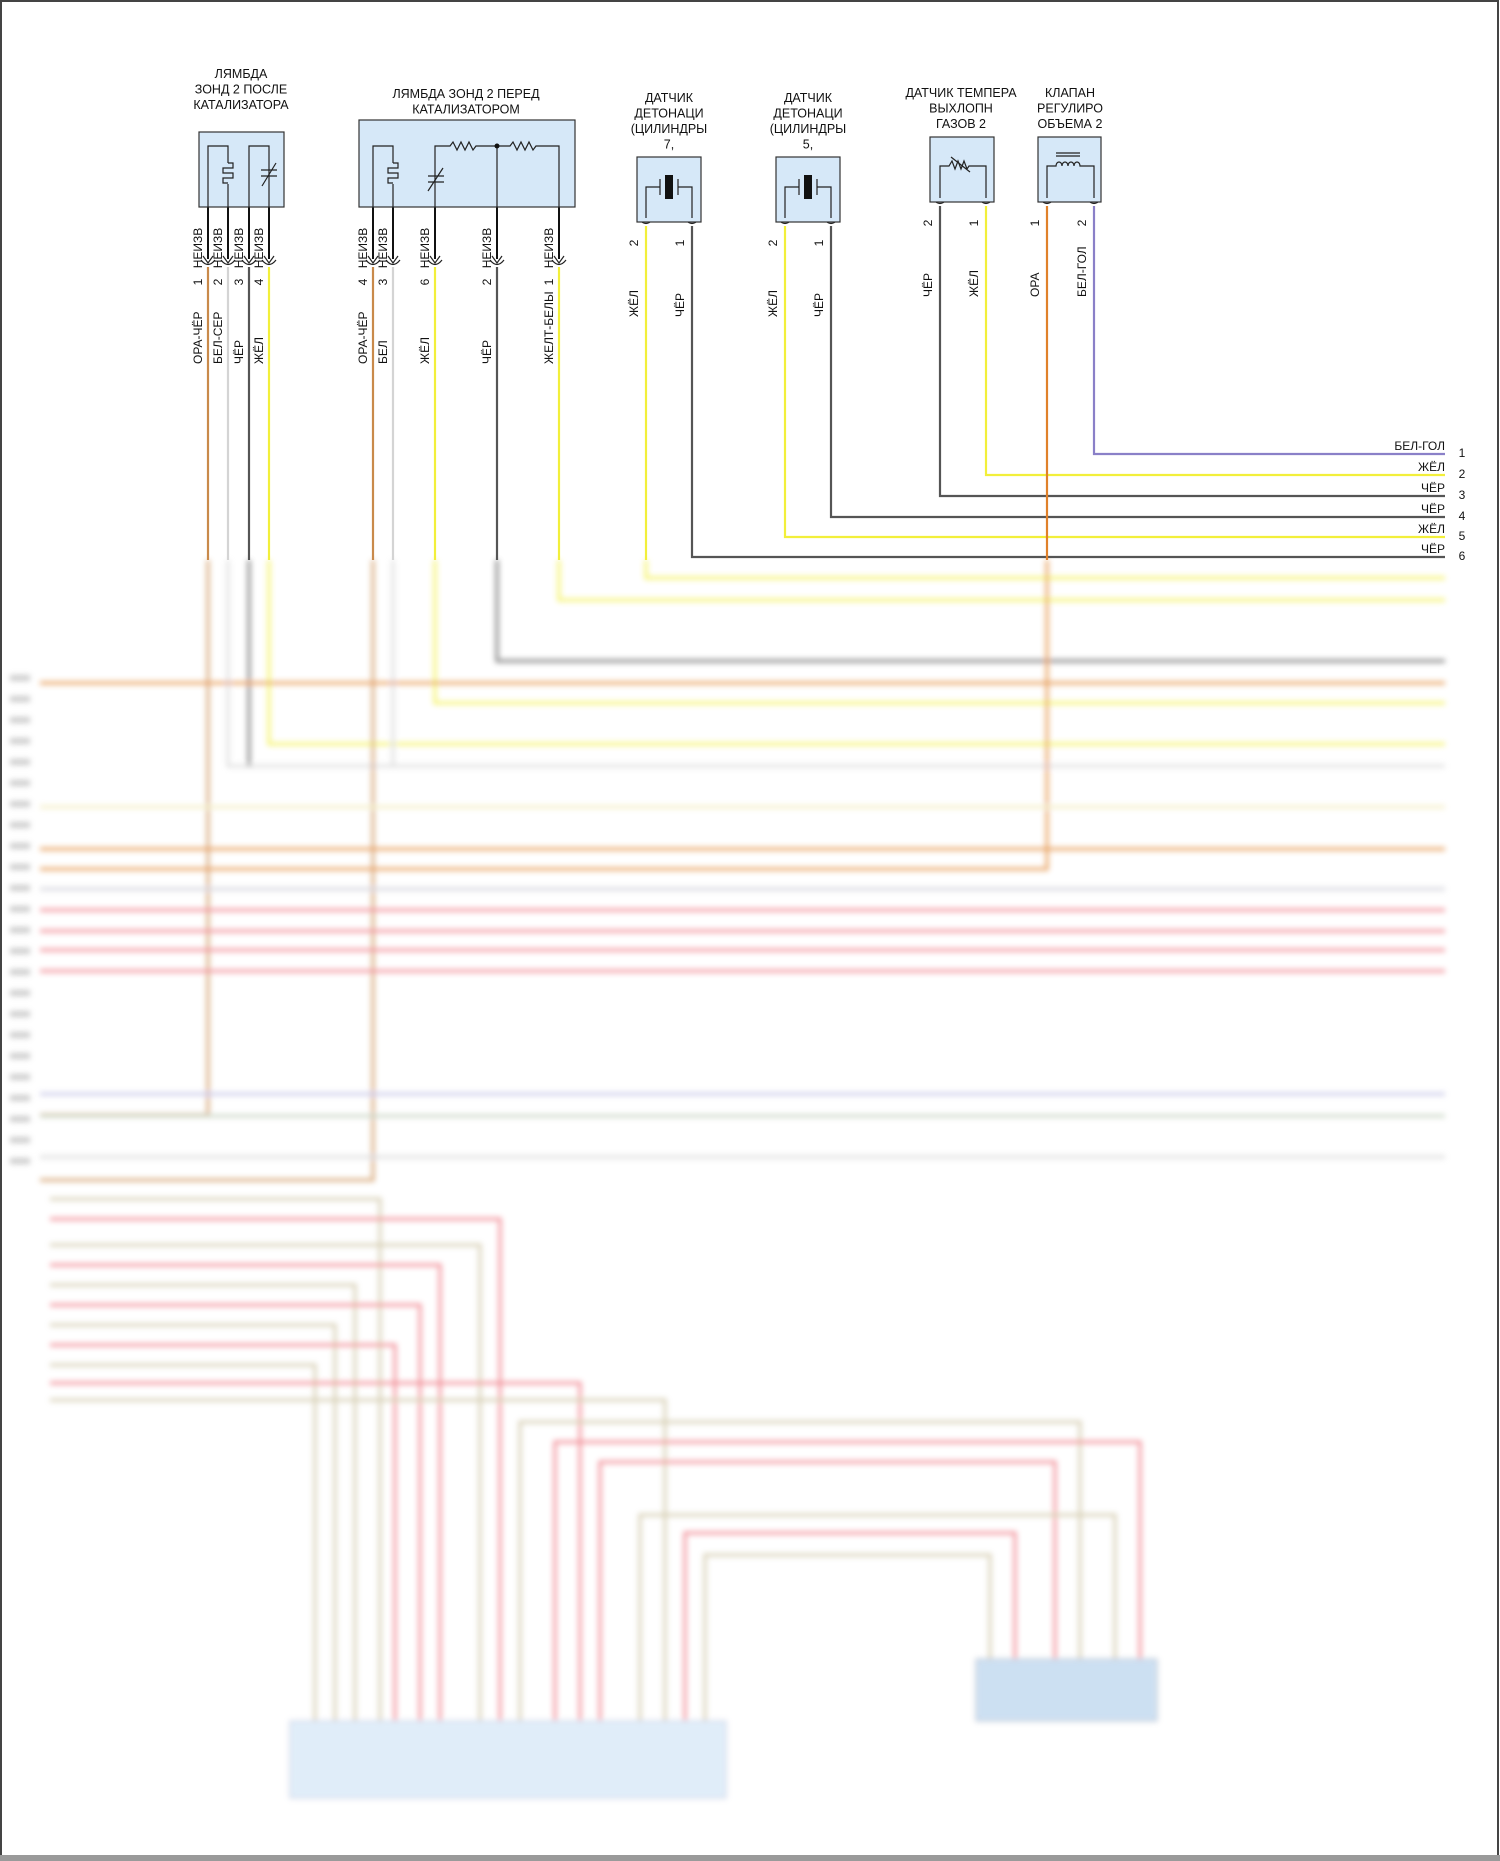 Image resolution: width=1500 pixels, height=1861 pixels. I want to click on wire-color-label: БЕЛ, so click(383, 352).